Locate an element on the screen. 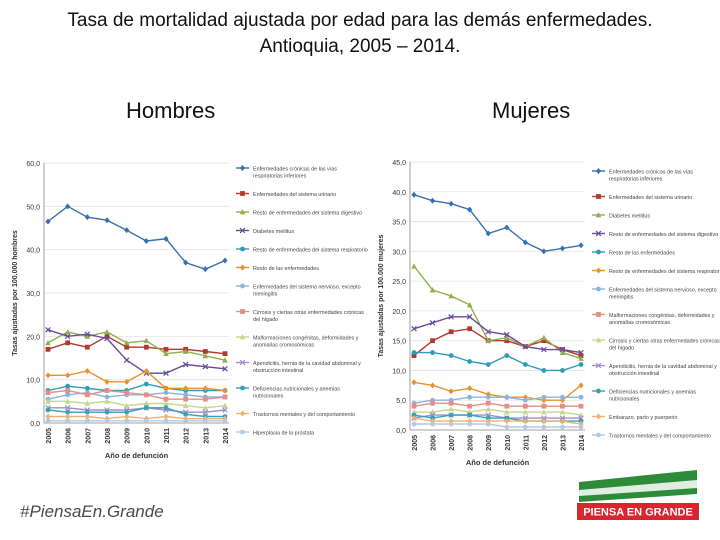 This screenshot has width=720, height=540. x-tick-label: 2010 is located at coordinates (508, 443).